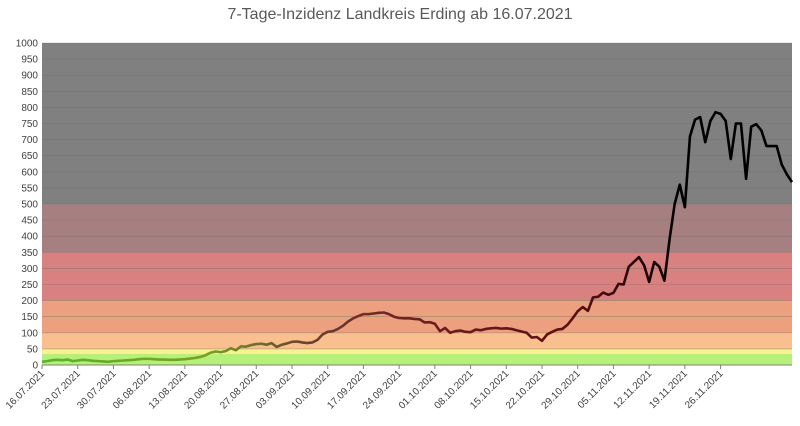  Describe the element at coordinates (29, 285) in the screenshot. I see `y-tick-label: 250` at that location.